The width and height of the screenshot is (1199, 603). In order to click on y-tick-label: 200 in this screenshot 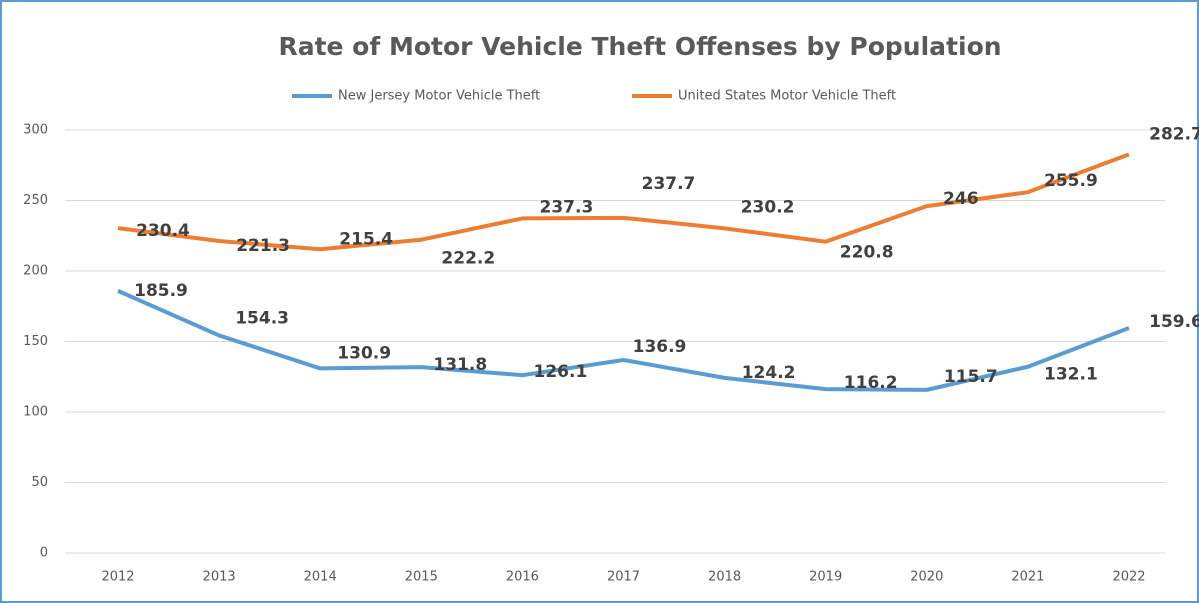, I will do `click(35, 271)`.